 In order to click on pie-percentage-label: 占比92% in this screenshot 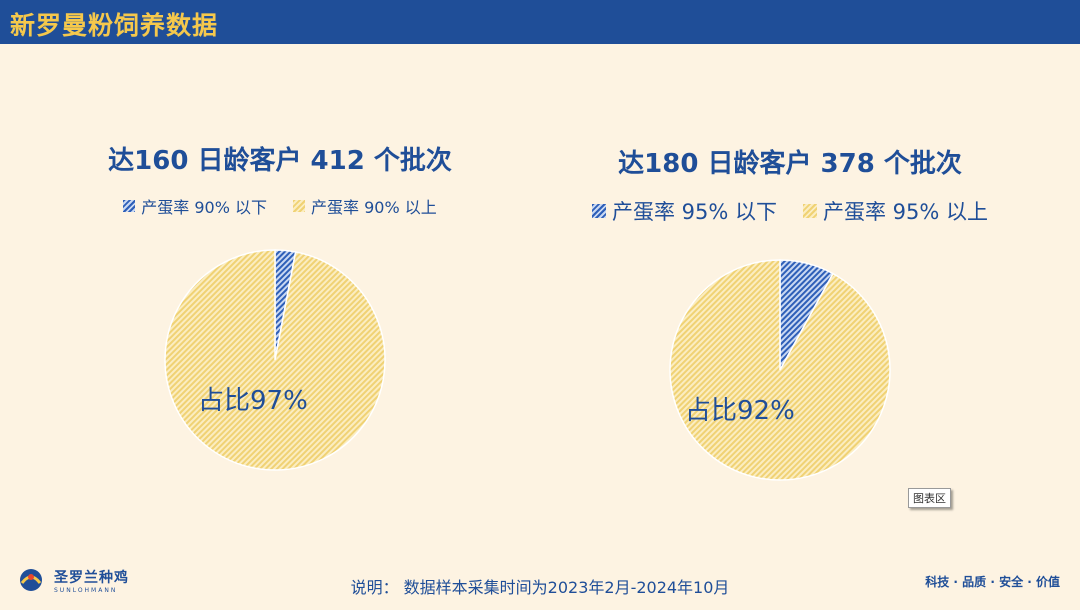, I will do `click(740, 411)`.